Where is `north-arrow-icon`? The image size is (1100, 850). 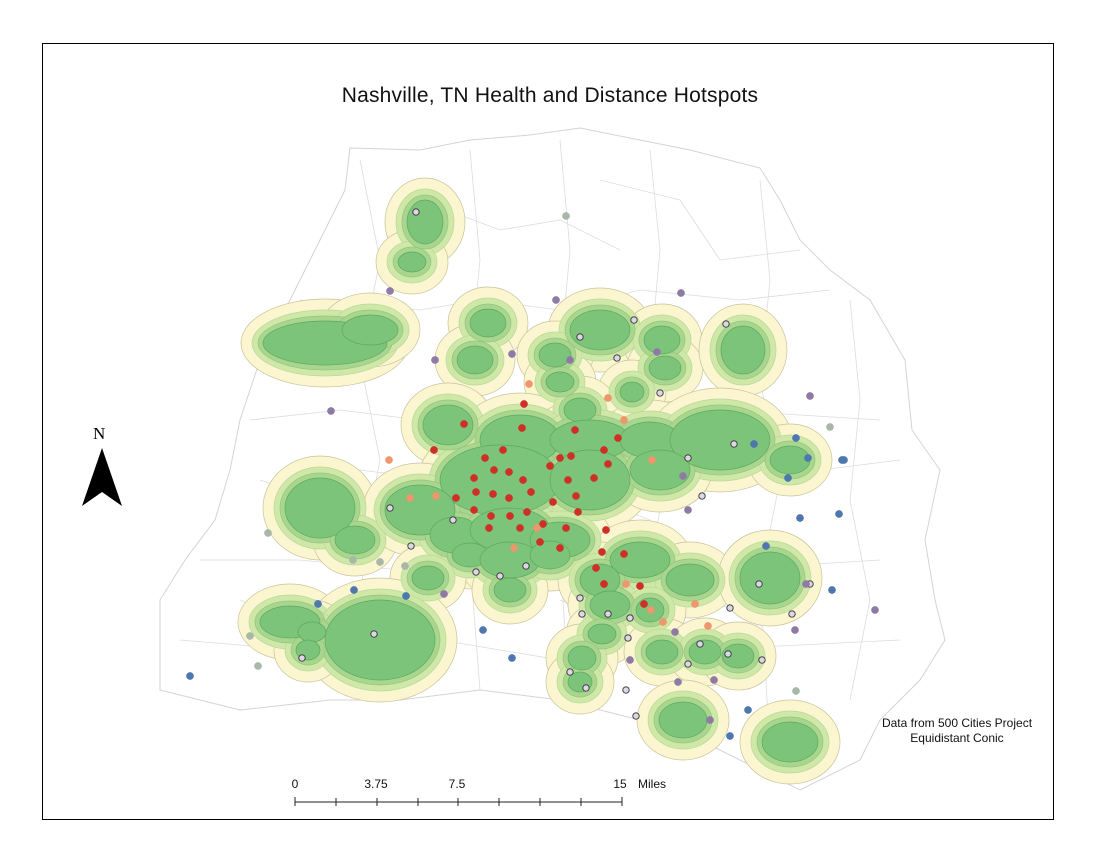
north-arrow-icon is located at coordinates (102, 477).